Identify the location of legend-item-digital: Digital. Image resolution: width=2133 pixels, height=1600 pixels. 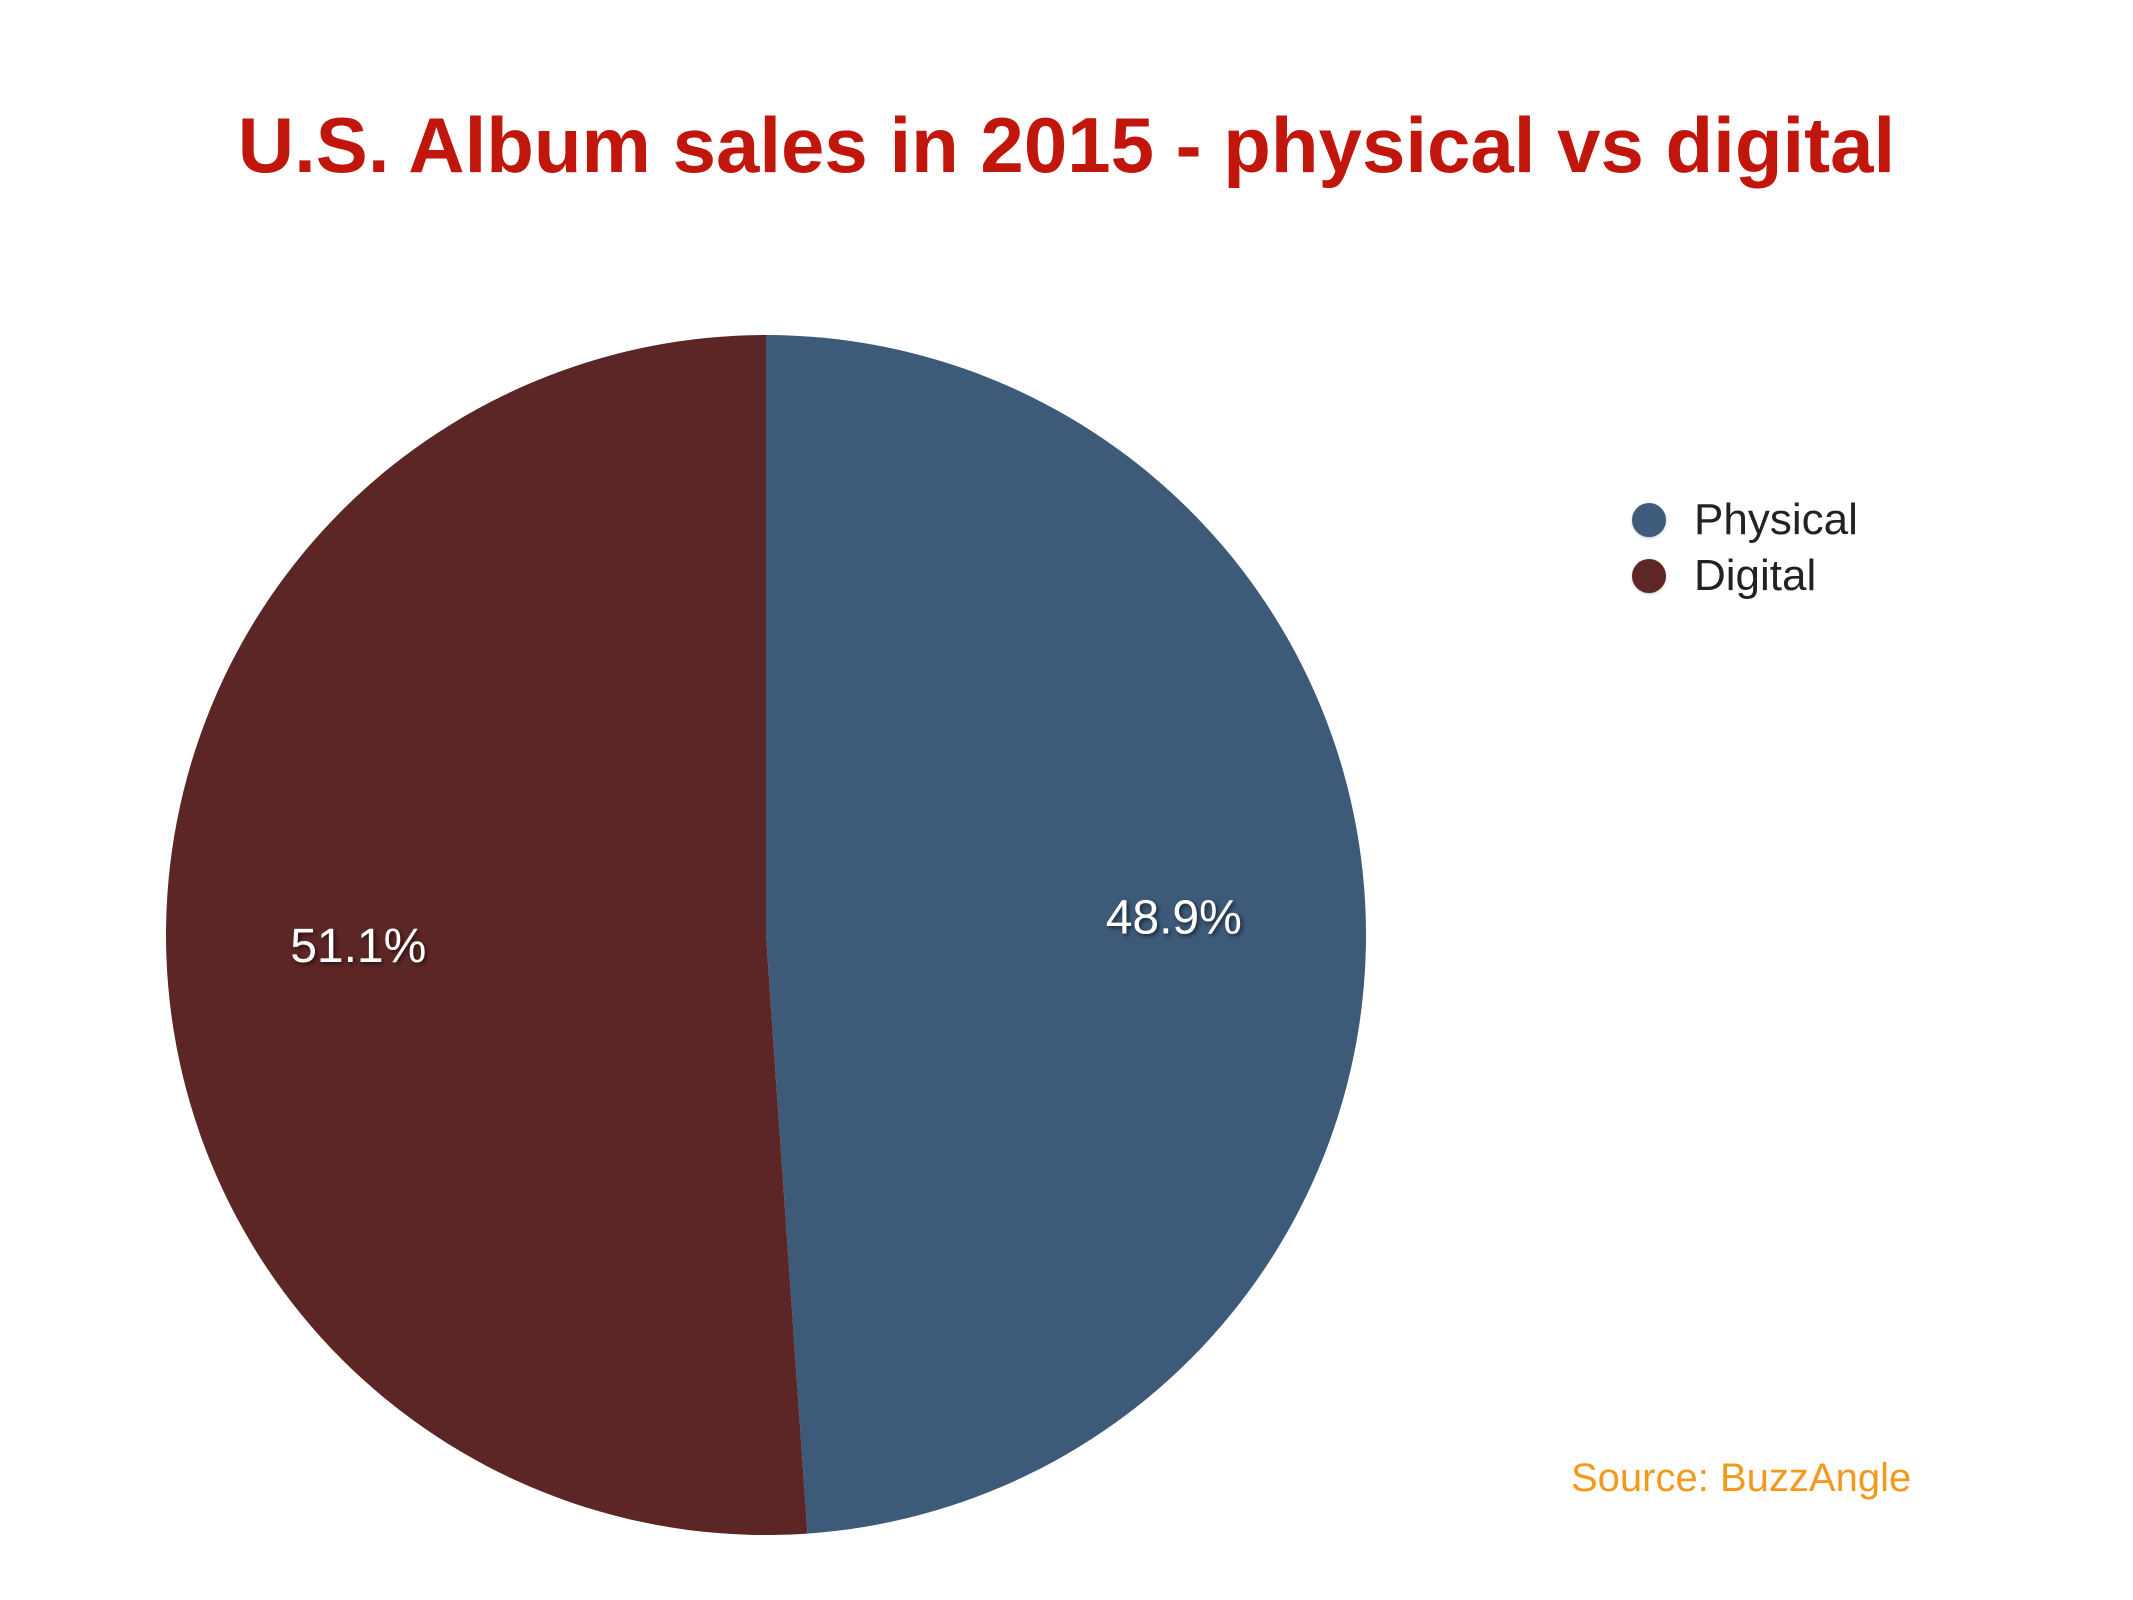
(1745, 576).